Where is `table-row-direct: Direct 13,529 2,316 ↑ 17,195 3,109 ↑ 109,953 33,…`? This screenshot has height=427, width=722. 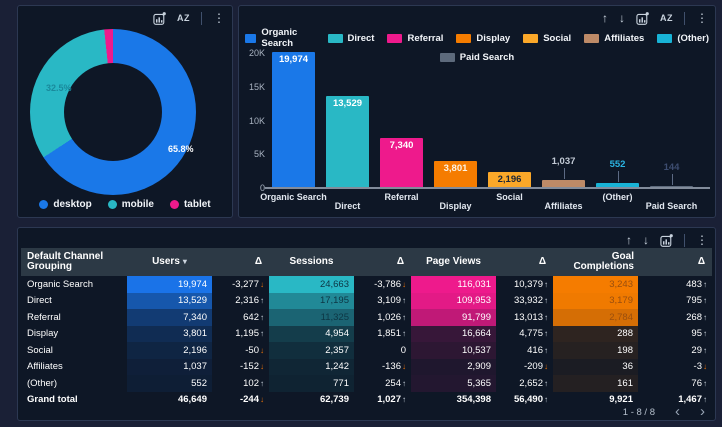
table-row-direct: Direct 13,529 2,316 ↑ 17,195 3,109 ↑ 109,953 33,… is located at coordinates (366, 300).